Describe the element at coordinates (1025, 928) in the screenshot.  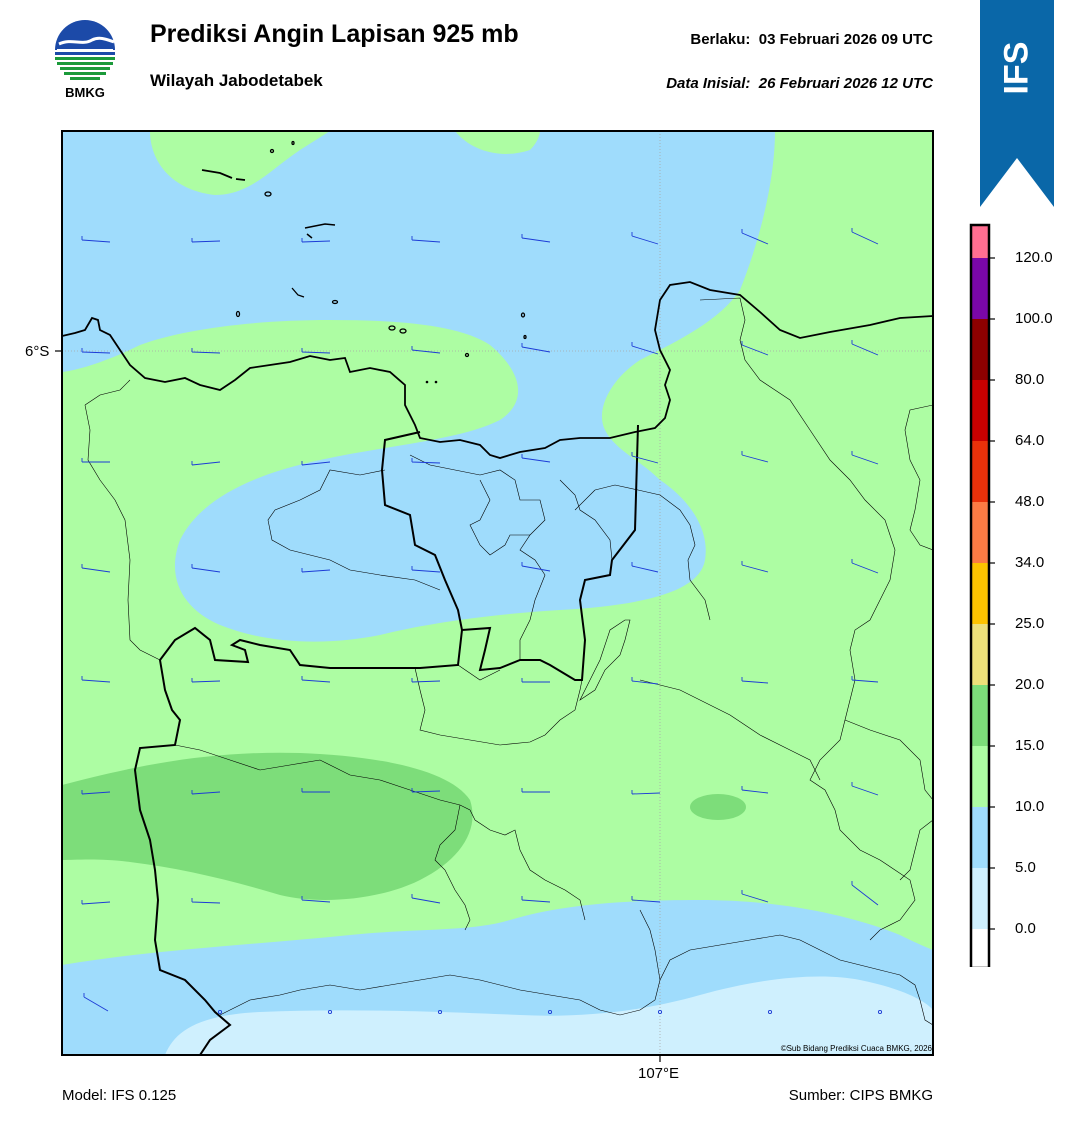
I see `colorbar-tick-label: 0.0` at that location.